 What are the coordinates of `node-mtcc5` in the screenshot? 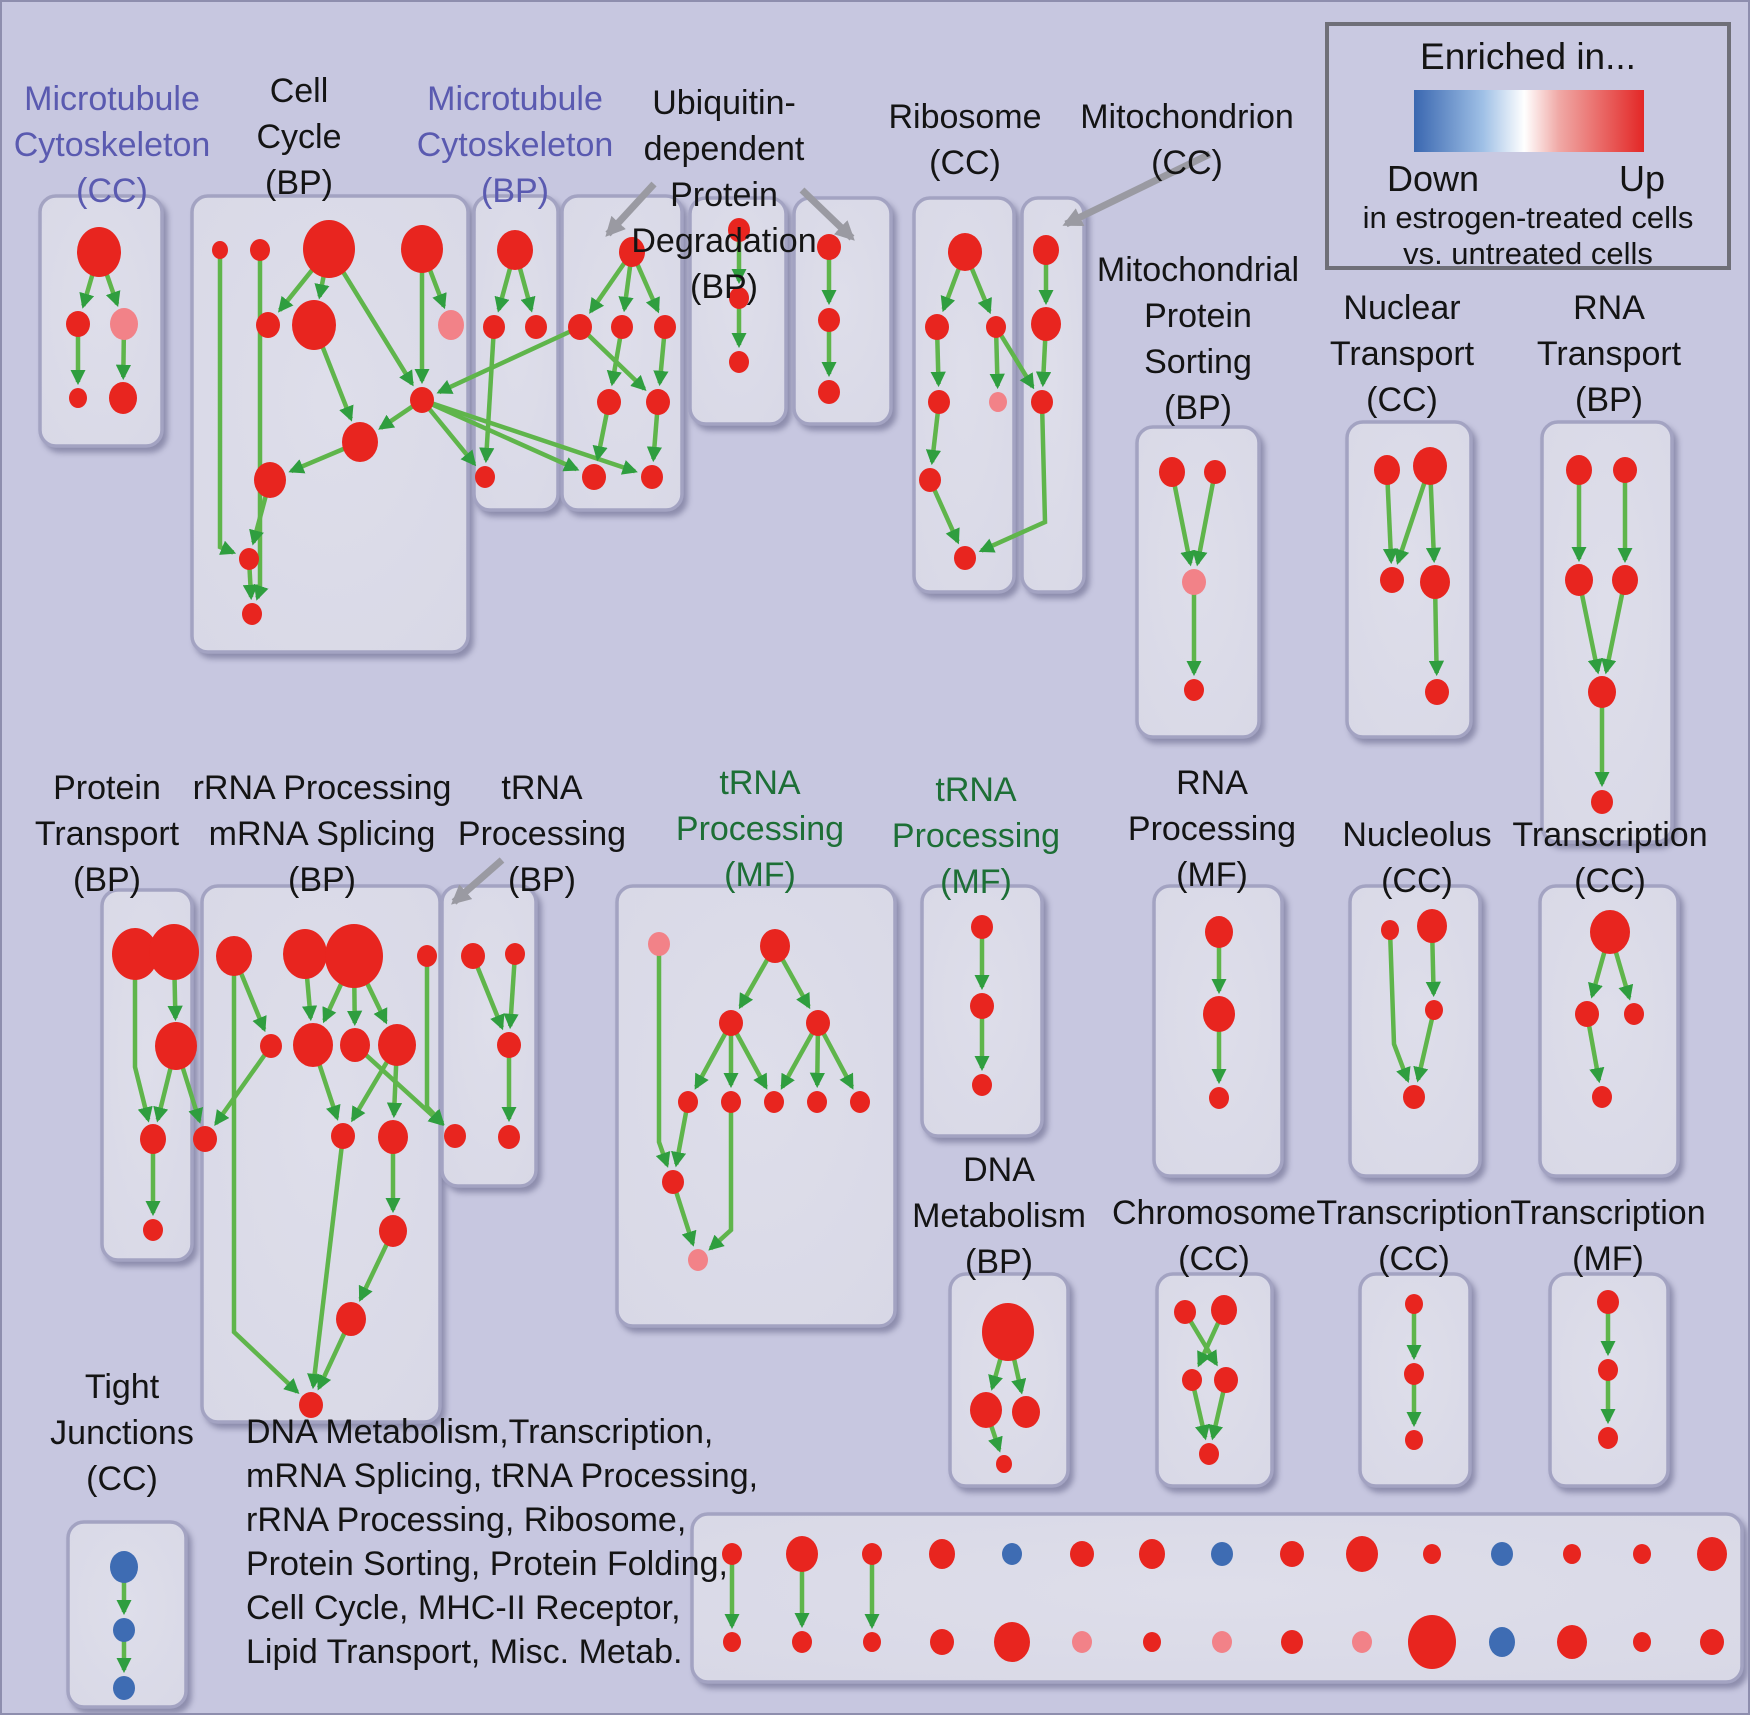 It's located at (123, 398).